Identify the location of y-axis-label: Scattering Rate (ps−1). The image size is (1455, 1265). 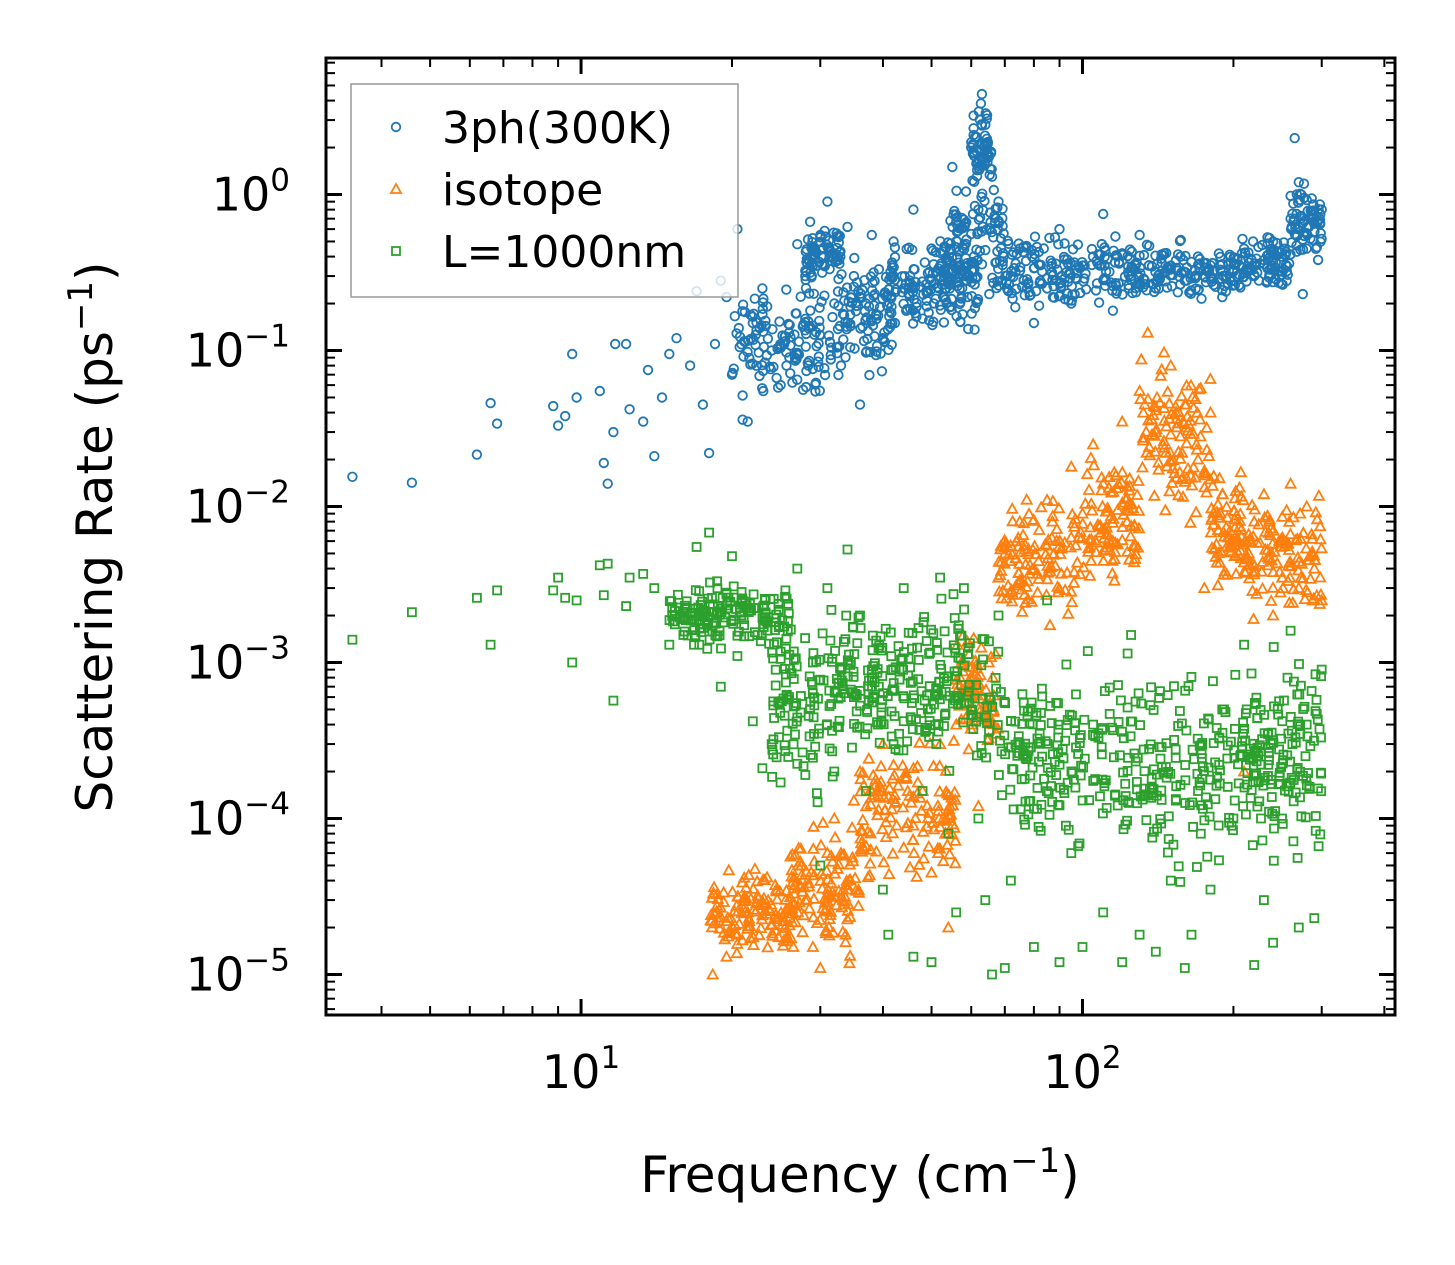
(92, 536).